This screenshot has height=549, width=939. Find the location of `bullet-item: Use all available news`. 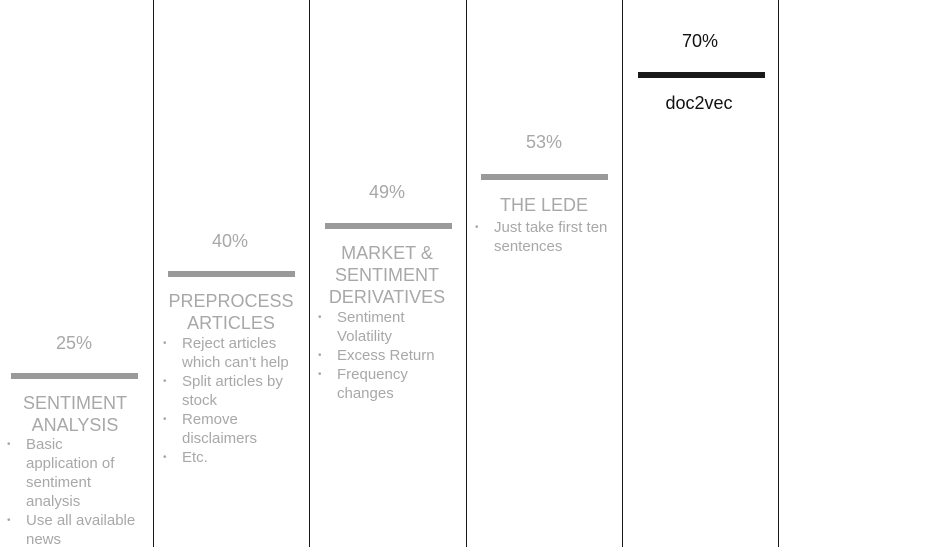

bullet-item: Use all available news is located at coordinates (68, 530).